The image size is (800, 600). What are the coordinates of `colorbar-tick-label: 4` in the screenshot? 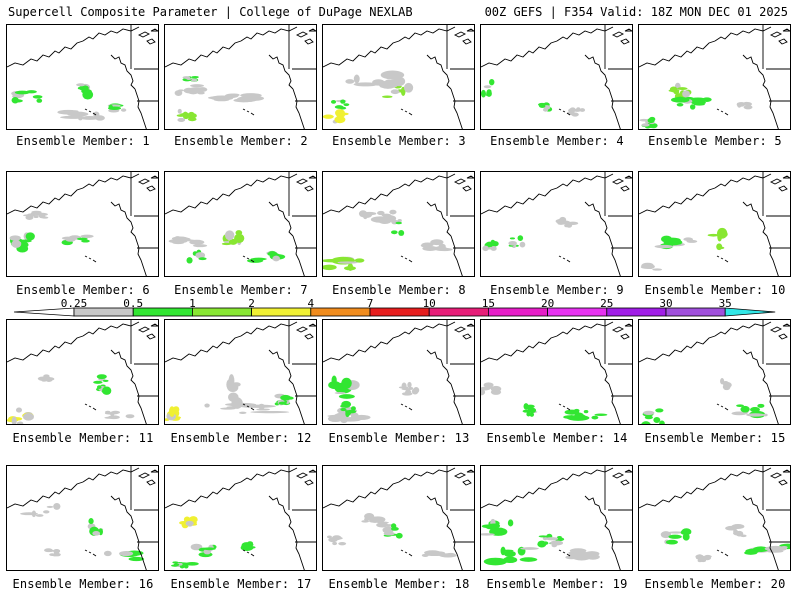 It's located at (311, 303).